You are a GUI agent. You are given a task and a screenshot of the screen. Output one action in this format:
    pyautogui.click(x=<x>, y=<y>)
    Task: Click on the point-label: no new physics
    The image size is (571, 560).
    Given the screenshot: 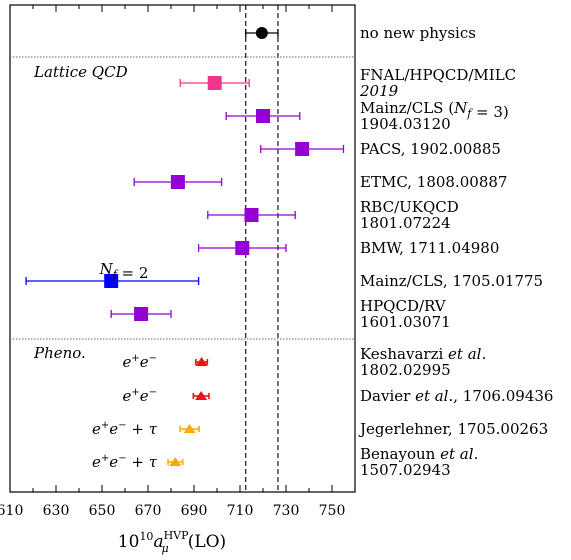 What is the action you would take?
    pyautogui.click(x=418, y=33)
    